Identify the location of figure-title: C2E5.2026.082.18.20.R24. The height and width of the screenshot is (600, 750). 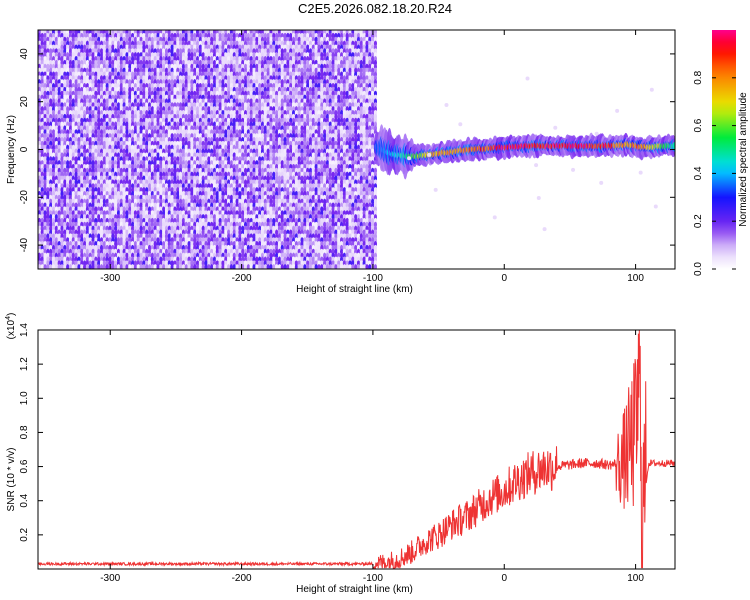
(375, 8).